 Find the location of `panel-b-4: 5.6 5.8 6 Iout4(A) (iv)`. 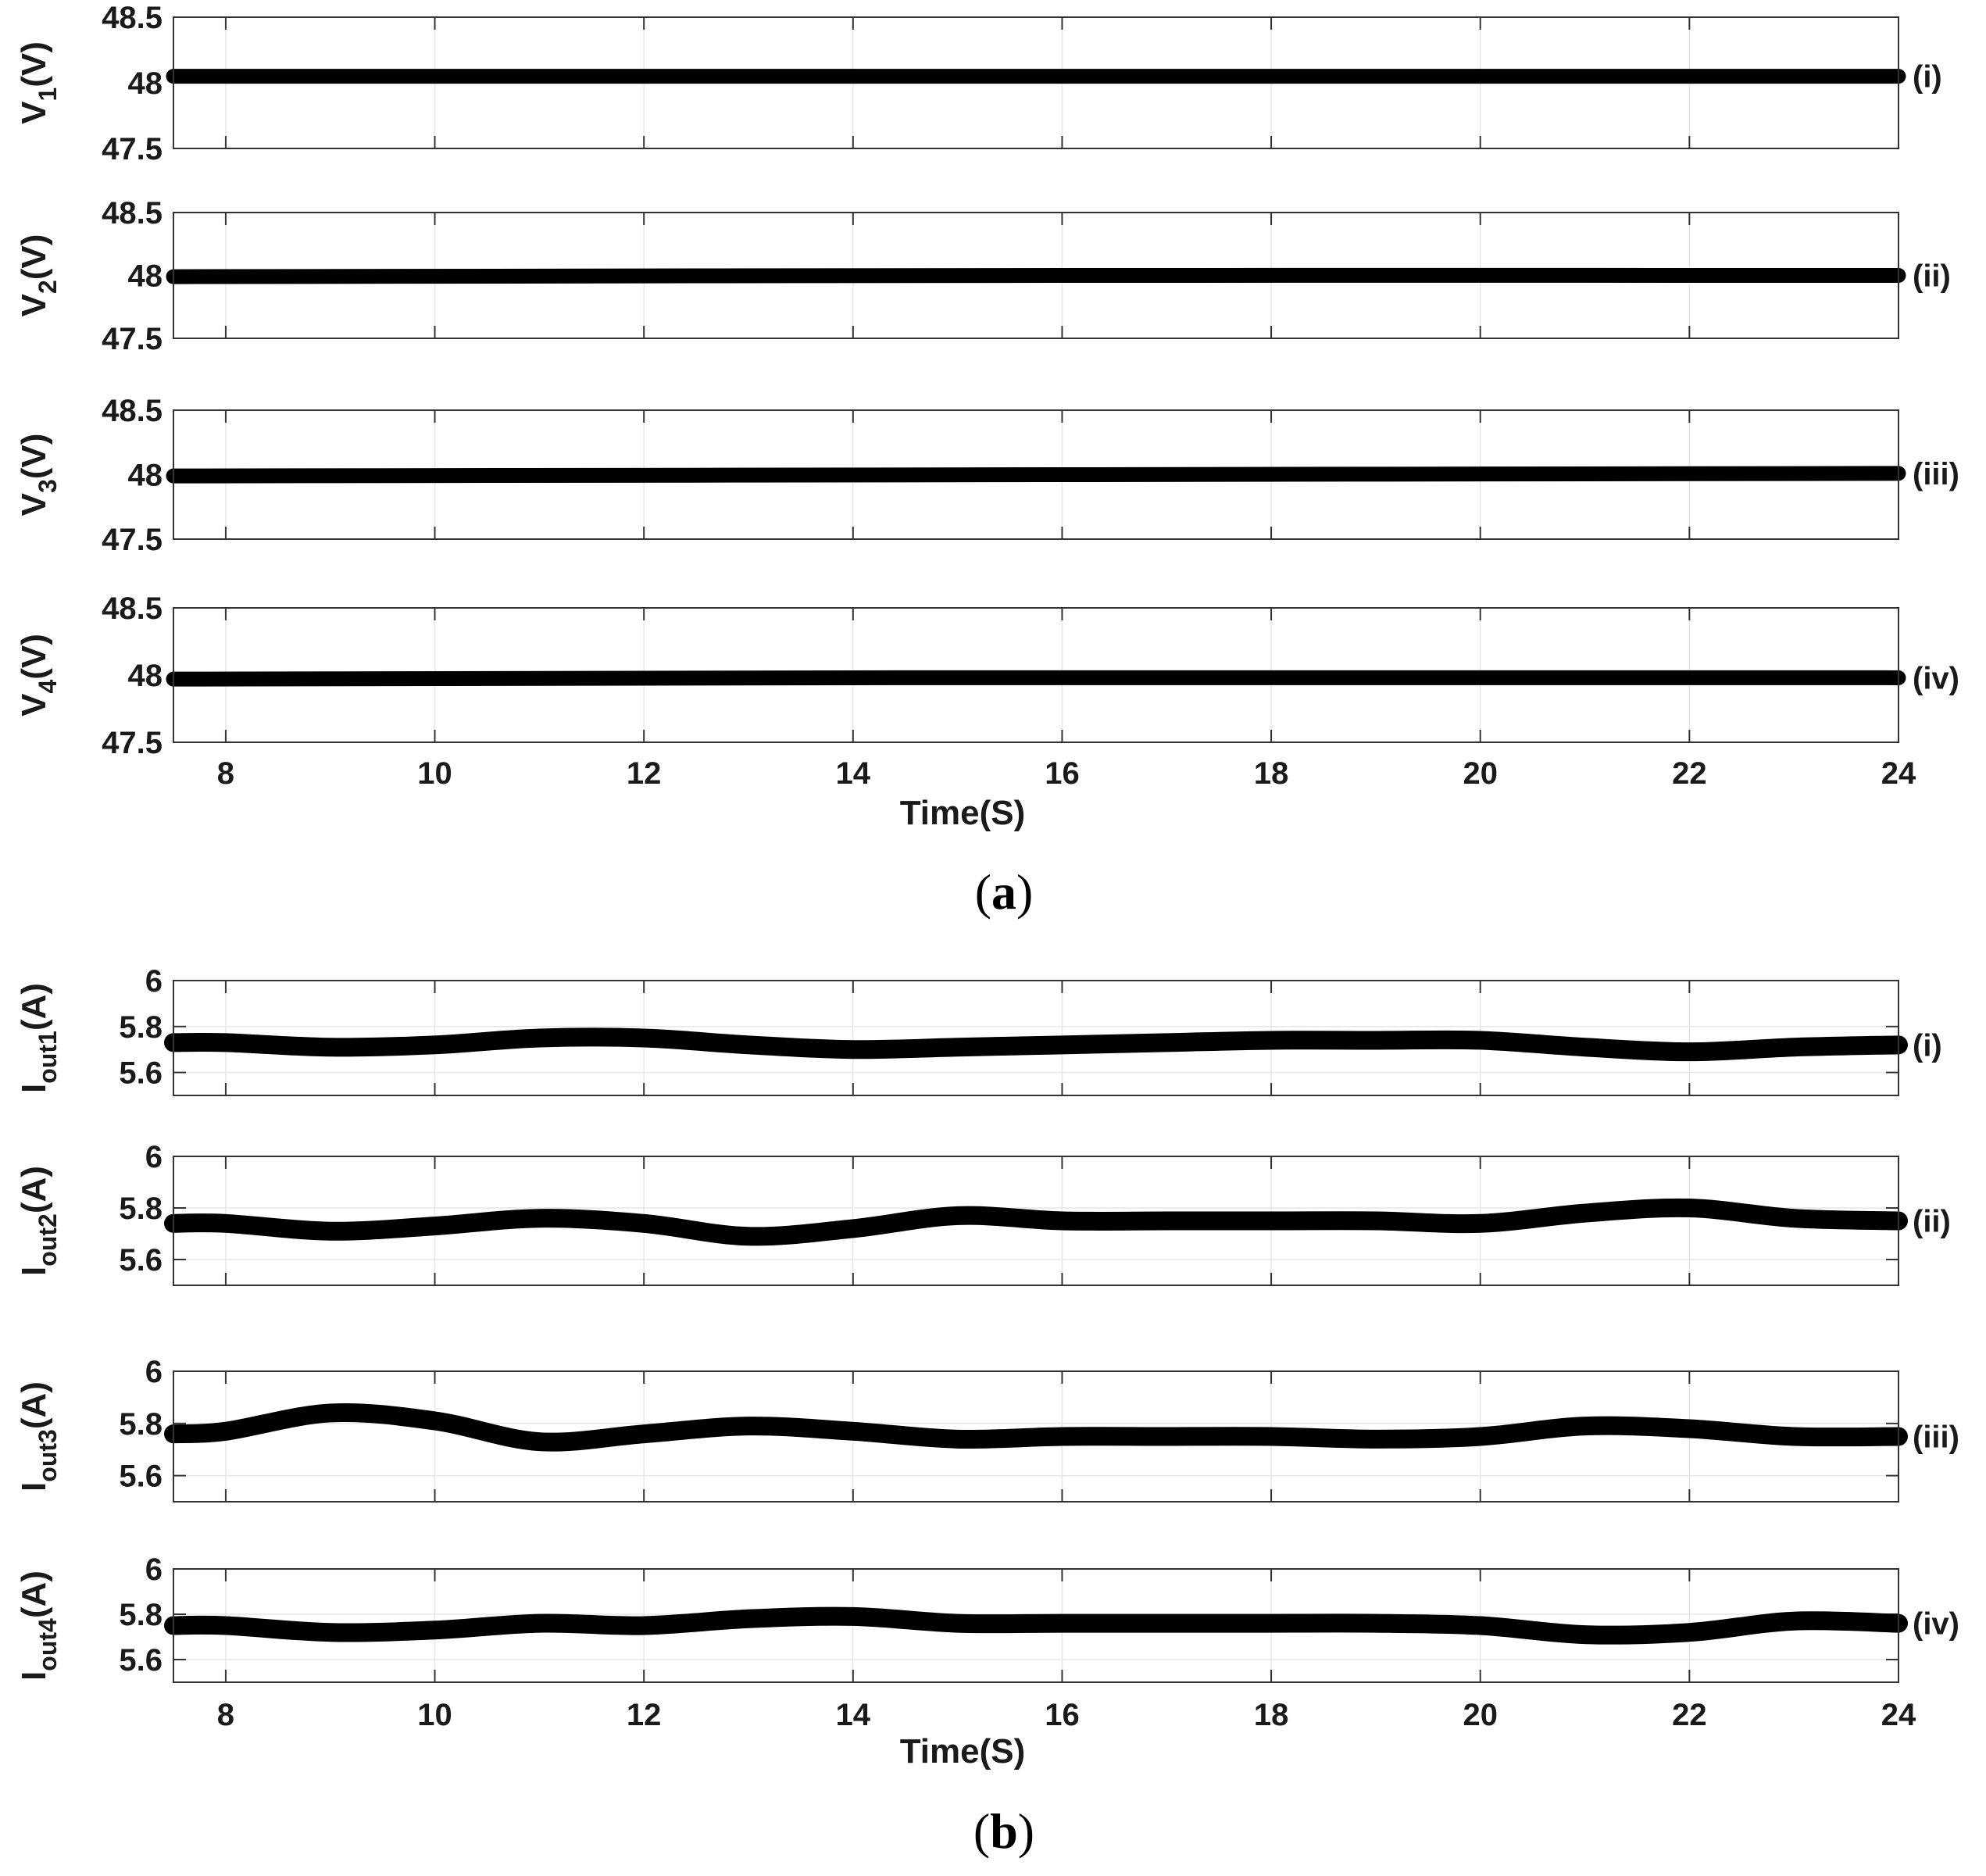

panel-b-4: 5.6 5.8 6 Iout4(A) (iv) is located at coordinates (987, 1618).